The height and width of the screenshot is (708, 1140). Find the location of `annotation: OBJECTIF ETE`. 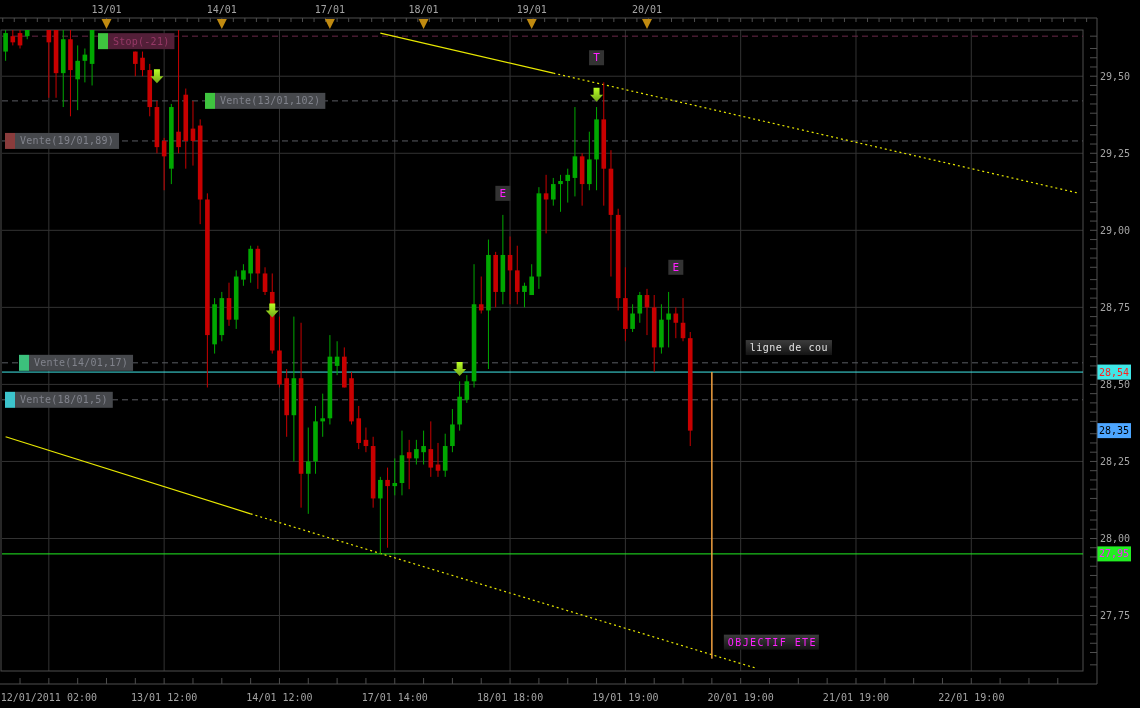

annotation: OBJECTIF ETE is located at coordinates (772, 642).